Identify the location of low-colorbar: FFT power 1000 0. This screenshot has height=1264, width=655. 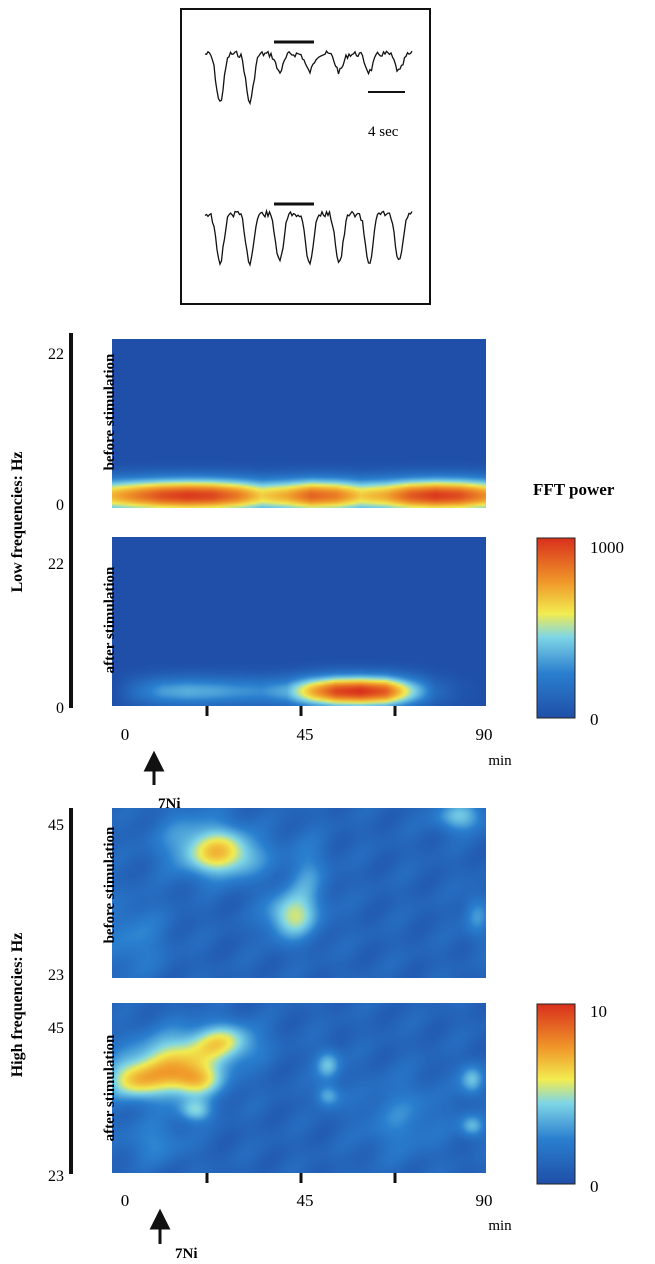
(578, 604).